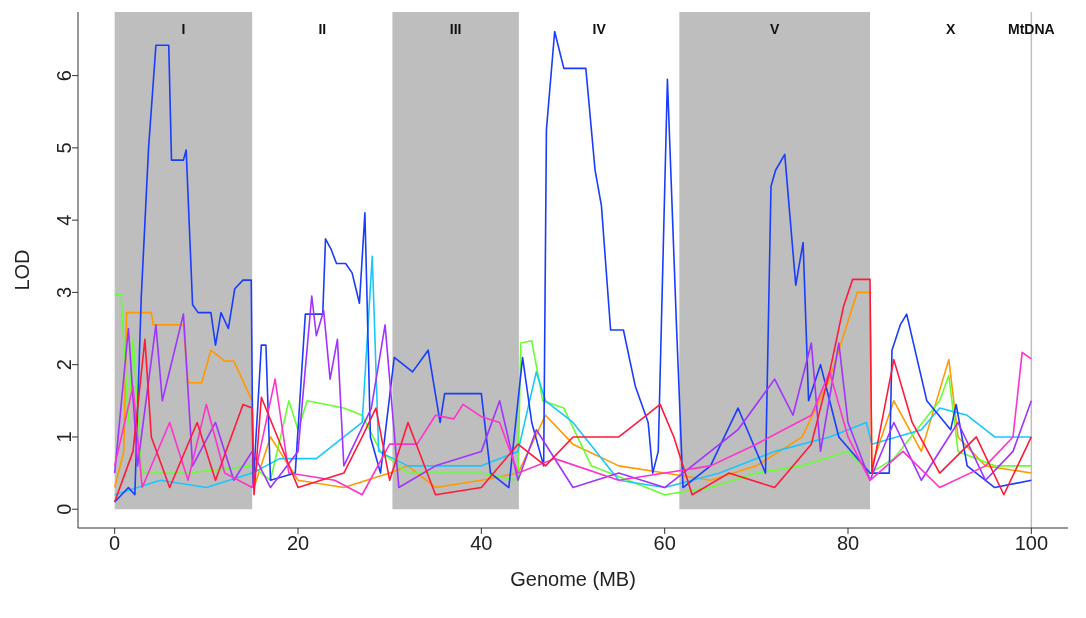 This screenshot has height=618, width=1086. Describe the element at coordinates (64, 437) in the screenshot. I see `y-tick-label: 1` at that location.